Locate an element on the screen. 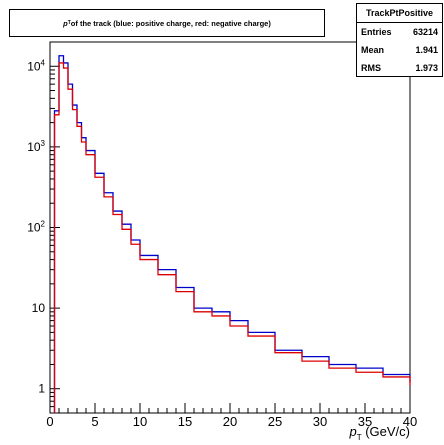  y-tick-label: 10³ is located at coordinates (36, 146).